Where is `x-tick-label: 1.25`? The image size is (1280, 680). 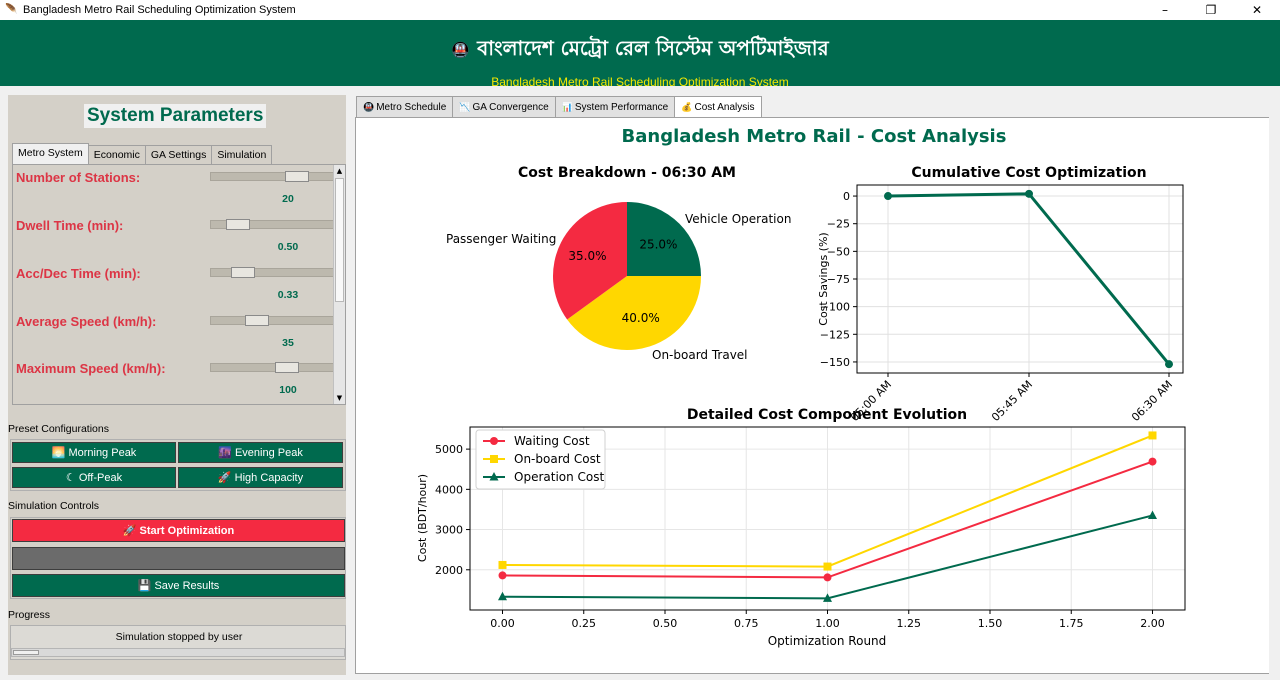 x-tick-label: 1.25 is located at coordinates (909, 623).